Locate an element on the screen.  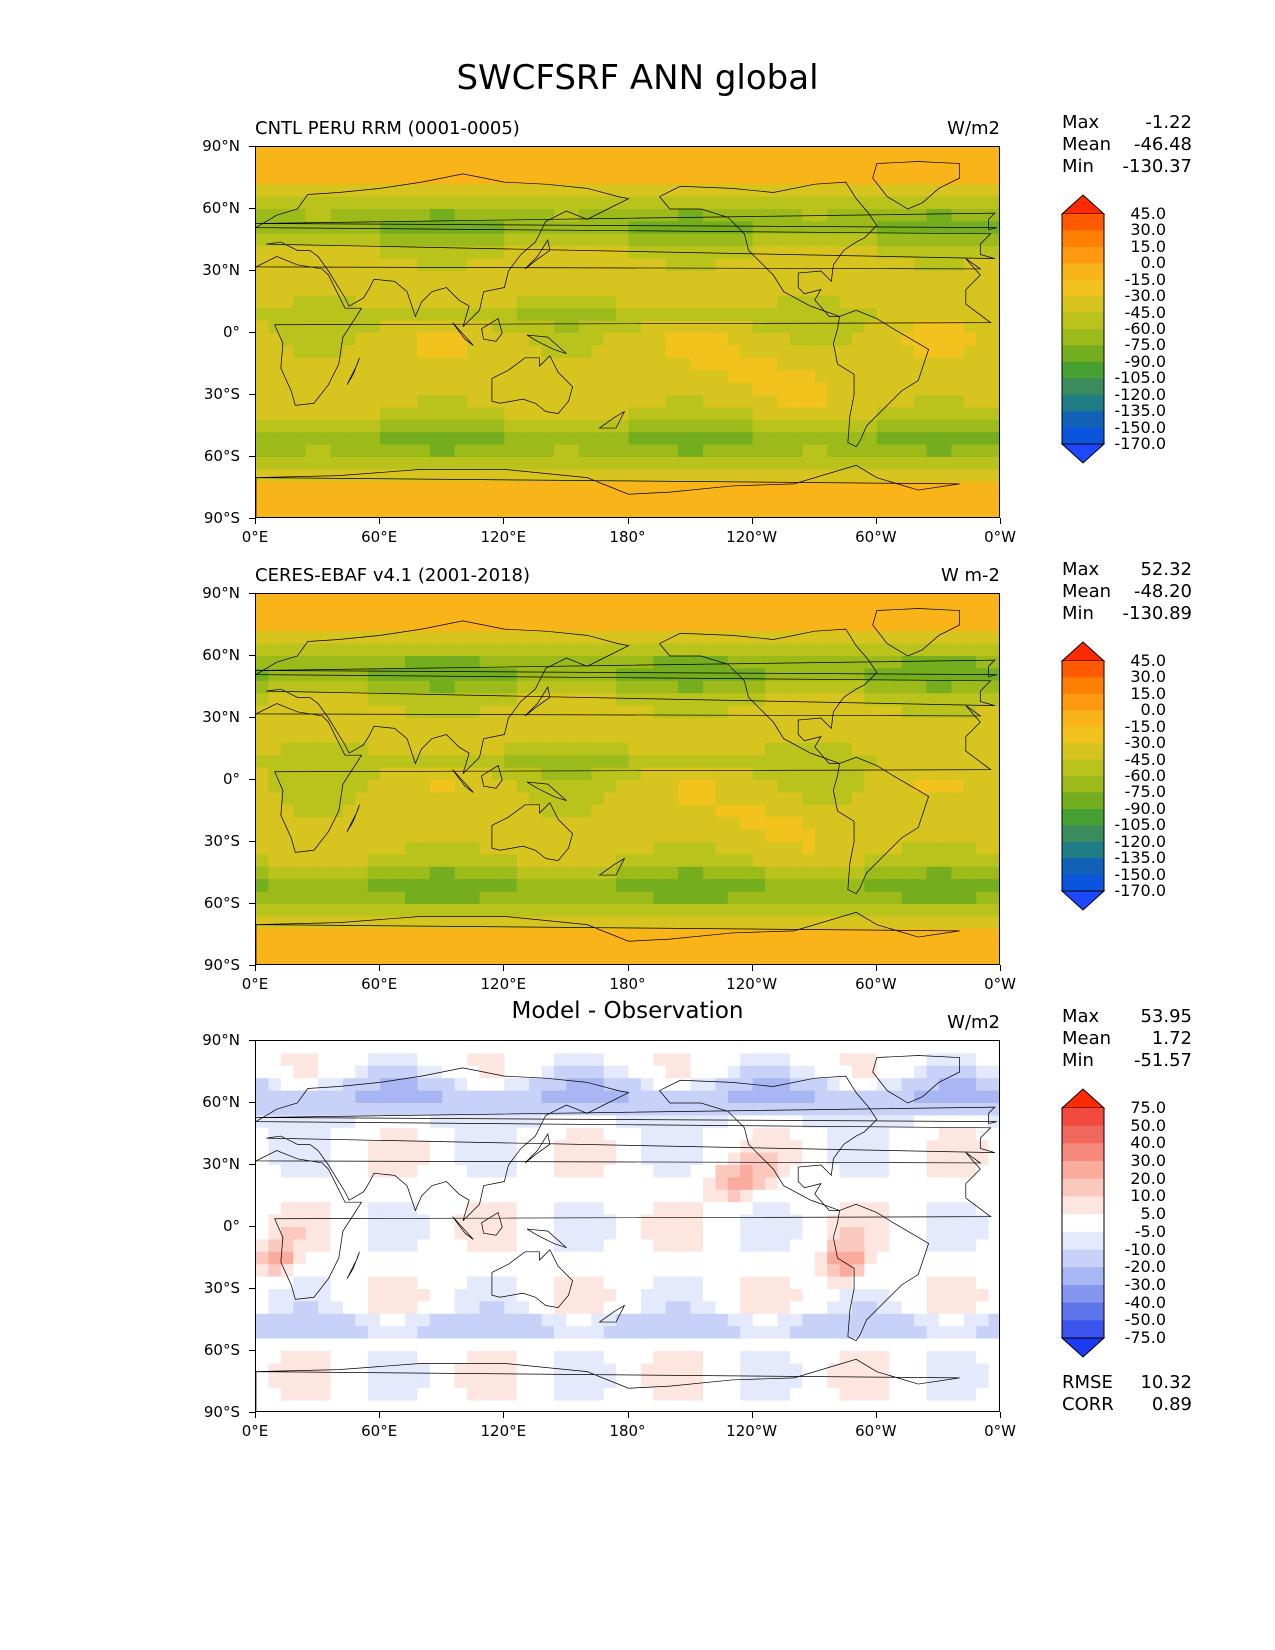
stat-mean: Mean 1.72 is located at coordinates (1127, 1039).